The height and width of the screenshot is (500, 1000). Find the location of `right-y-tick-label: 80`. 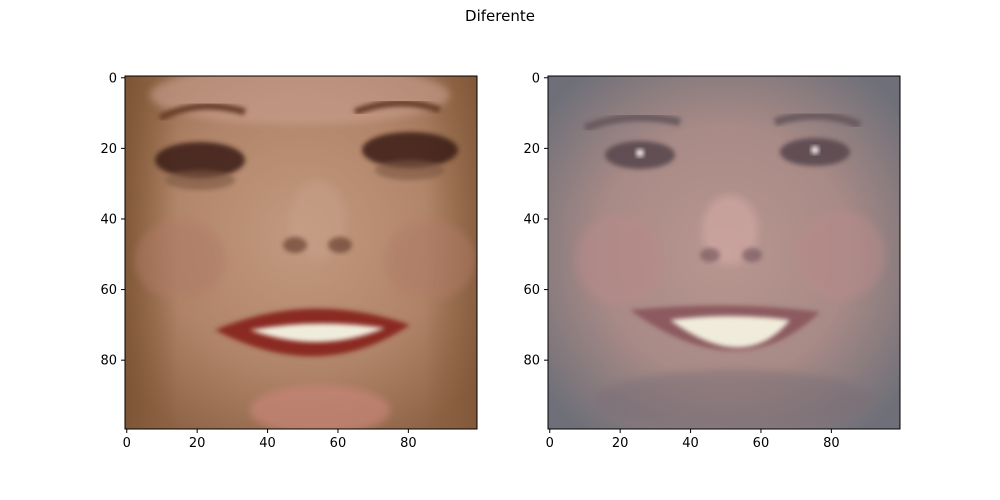

right-y-tick-label: 80 is located at coordinates (531, 361).